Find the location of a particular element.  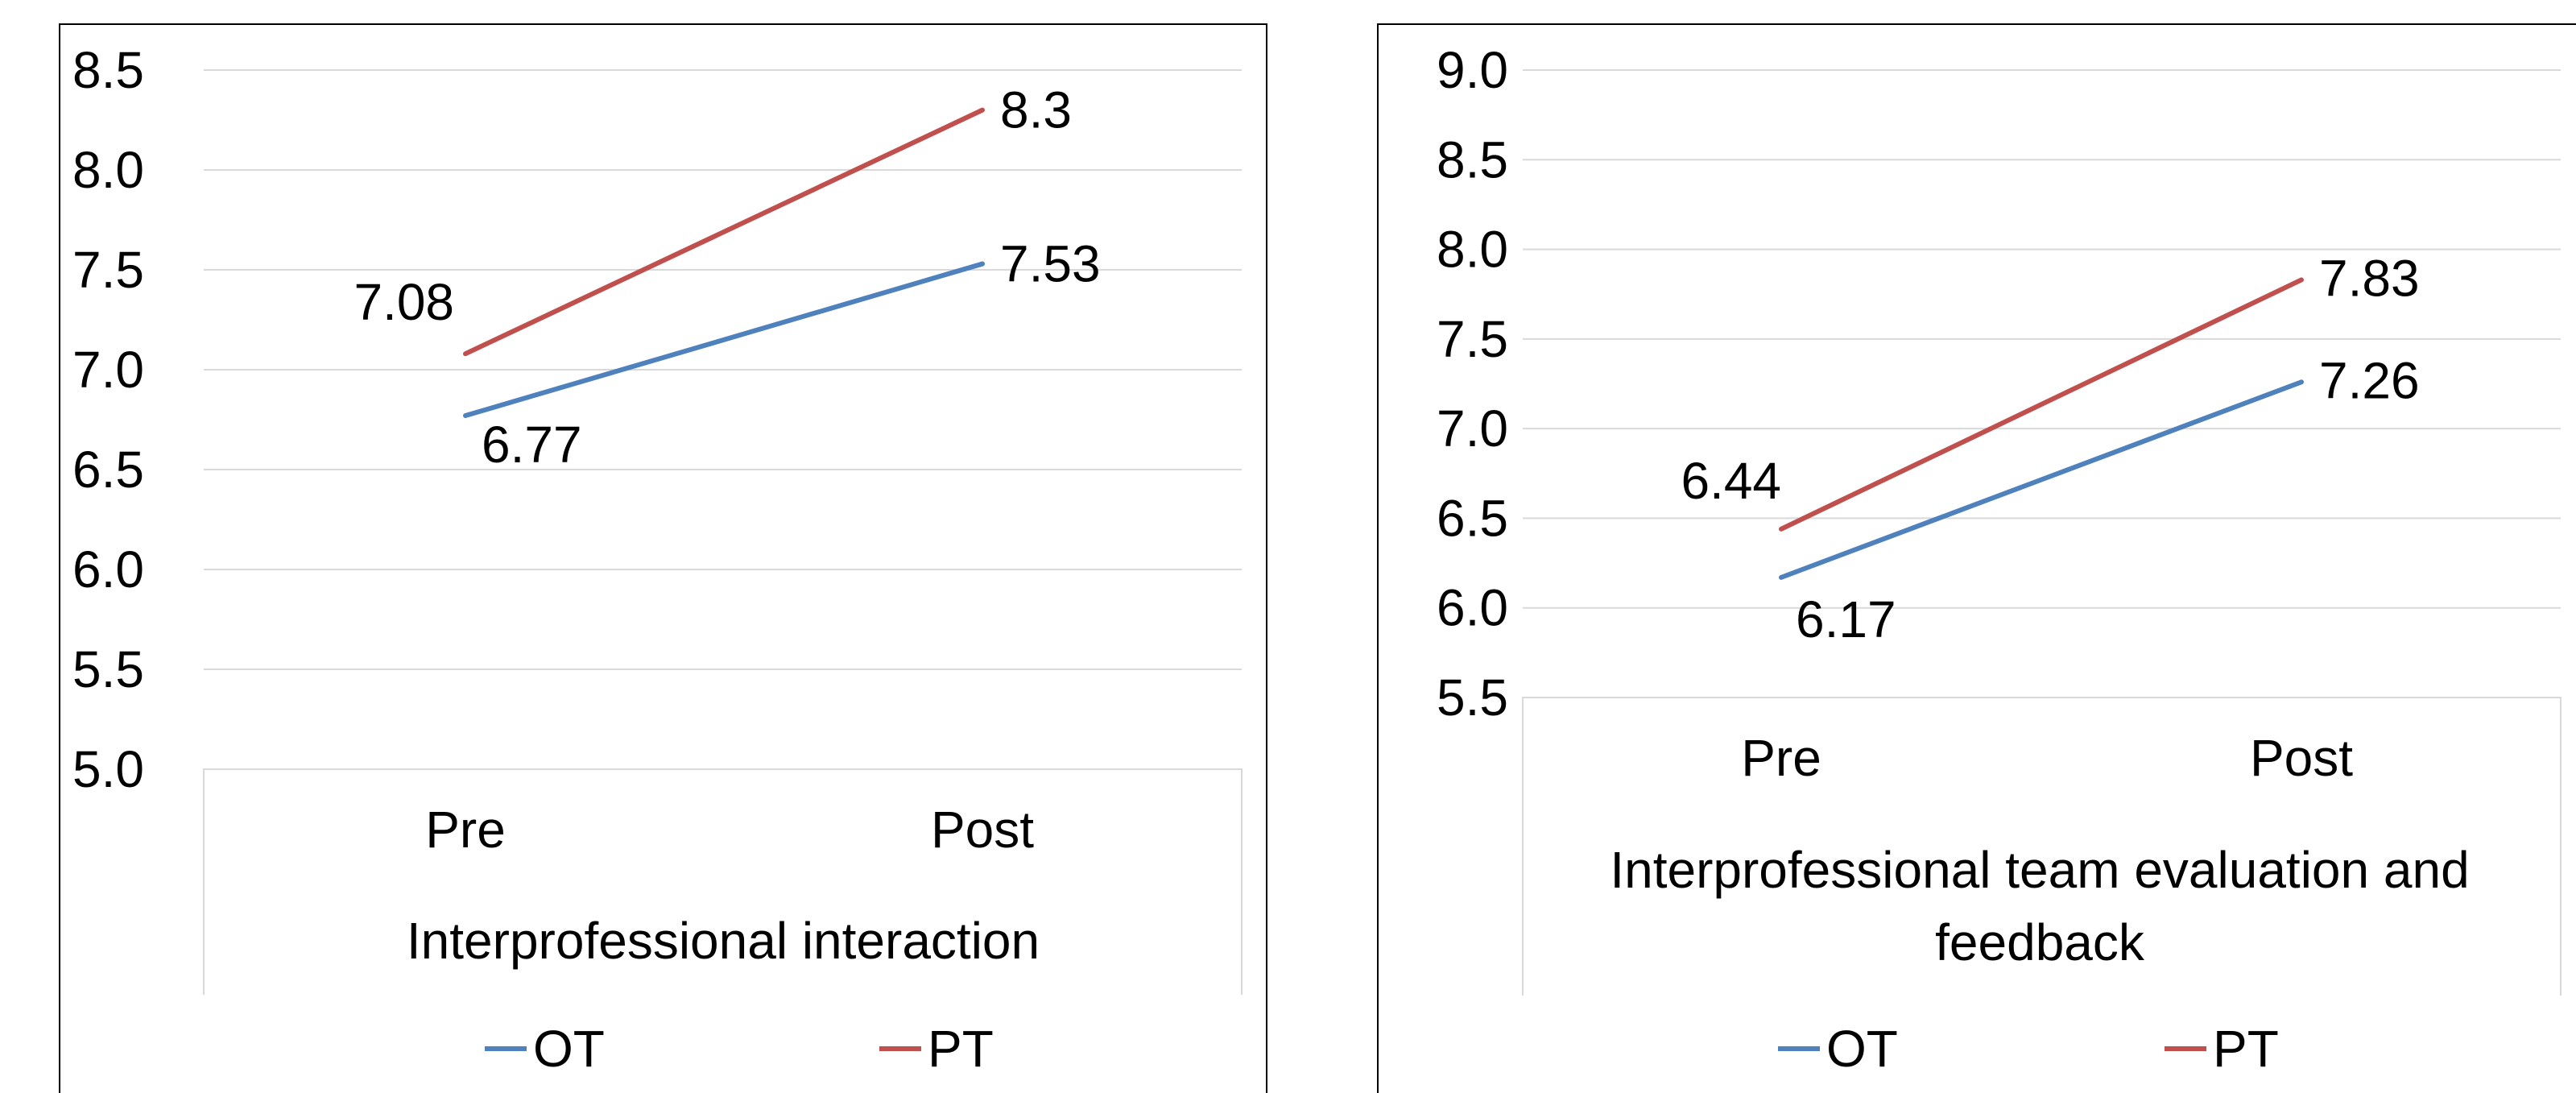

data-label-pt: 7.08 is located at coordinates (404, 302).